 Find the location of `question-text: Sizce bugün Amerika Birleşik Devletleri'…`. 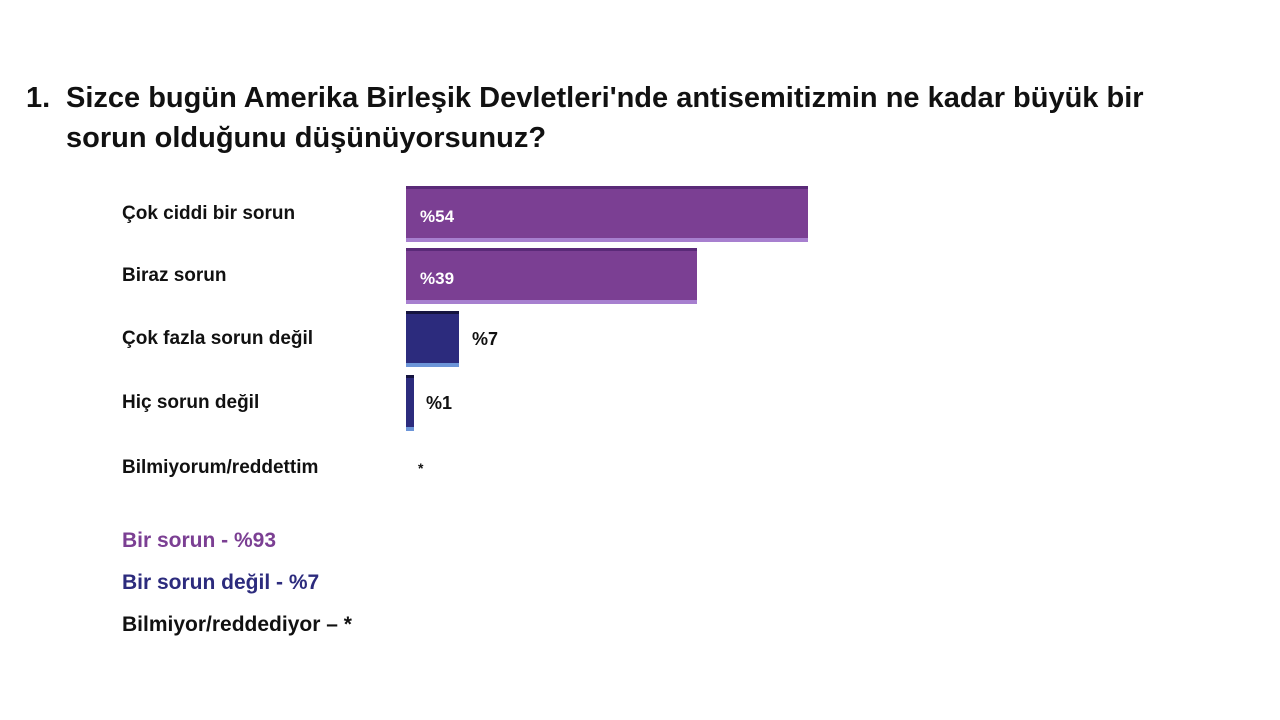

question-text: Sizce bugün Amerika Birleşik Devletleri'… is located at coordinates (605, 118).